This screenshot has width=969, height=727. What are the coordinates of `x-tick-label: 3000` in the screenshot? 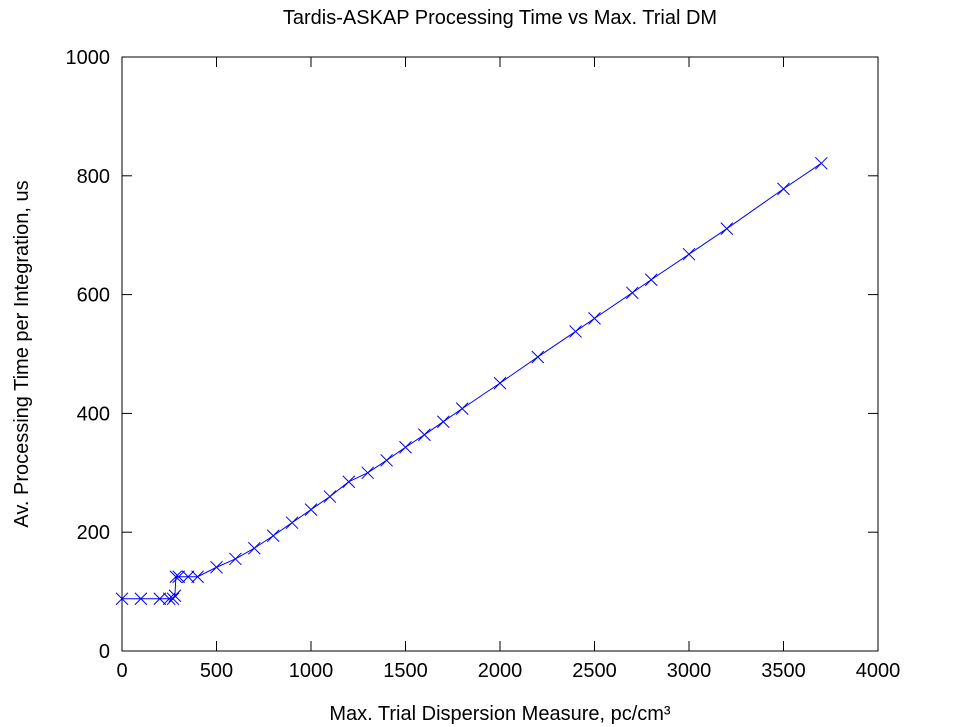 It's located at (689, 671).